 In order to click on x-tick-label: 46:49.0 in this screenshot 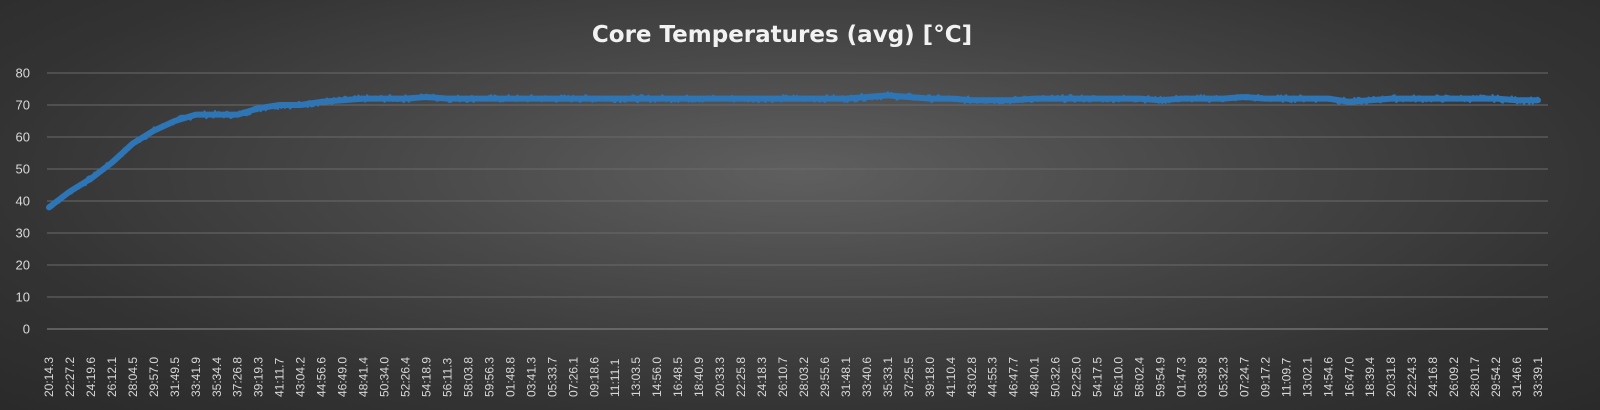, I will do `click(343, 377)`.